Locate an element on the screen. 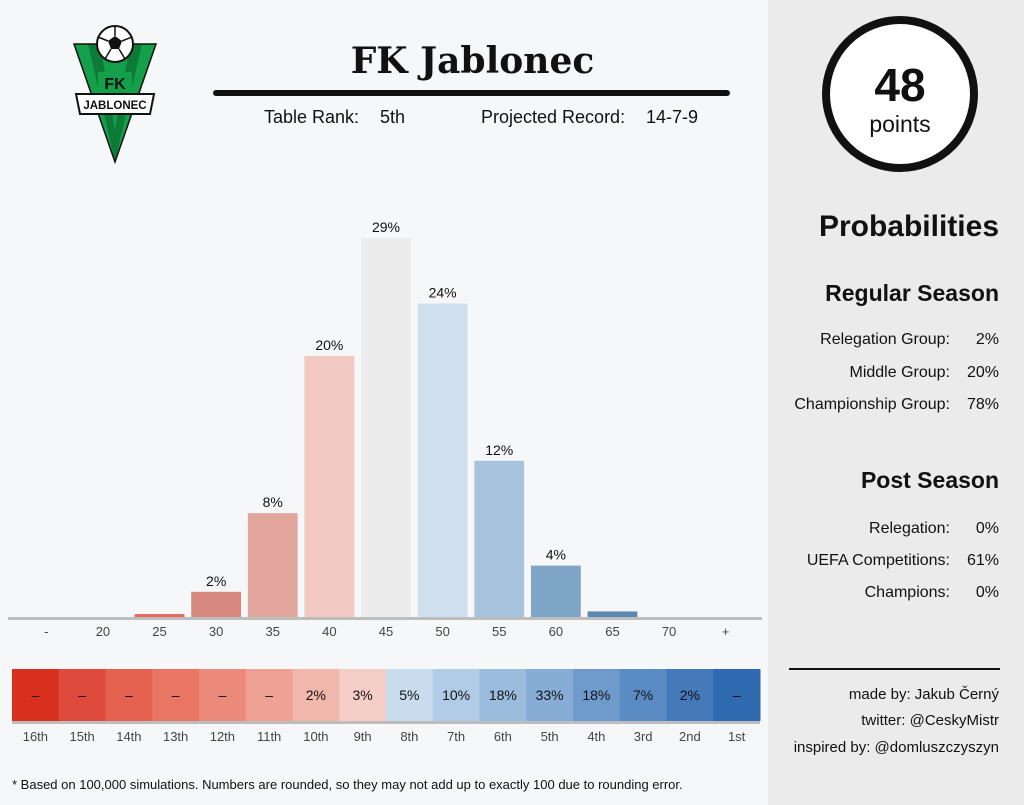 This screenshot has height=805, width=1024. bar-value-label: 29% is located at coordinates (386, 227).